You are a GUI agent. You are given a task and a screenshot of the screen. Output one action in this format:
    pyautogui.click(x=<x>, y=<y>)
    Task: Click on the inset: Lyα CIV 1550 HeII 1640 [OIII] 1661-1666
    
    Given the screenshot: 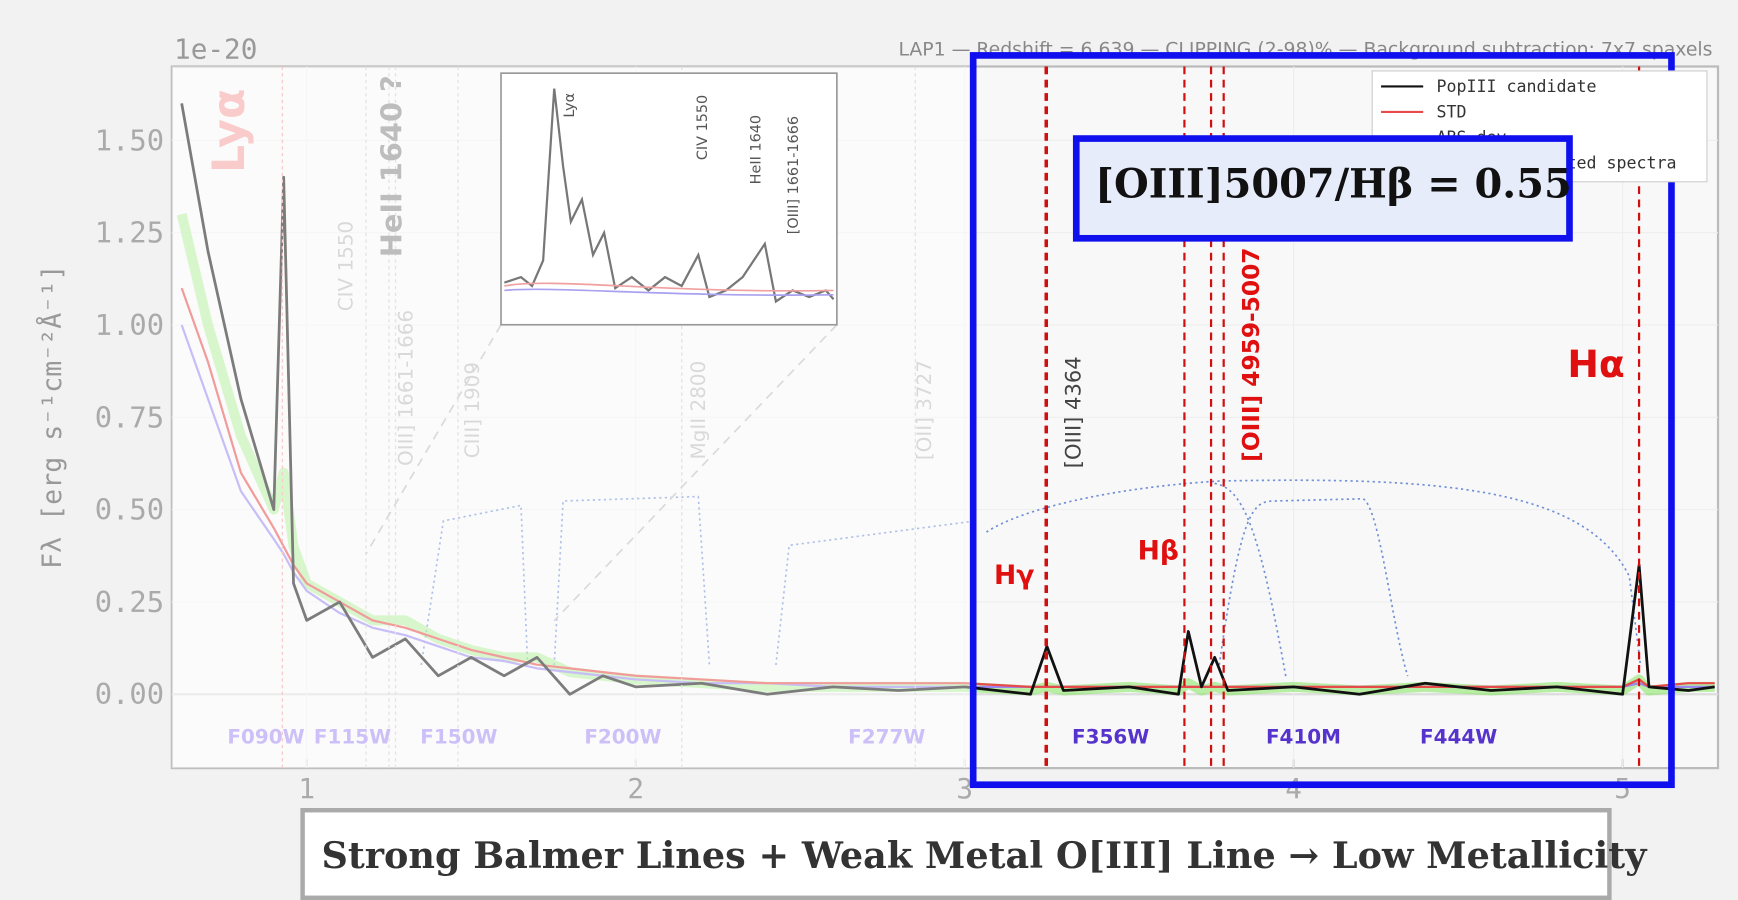 What is the action you would take?
    pyautogui.click(x=669, y=199)
    